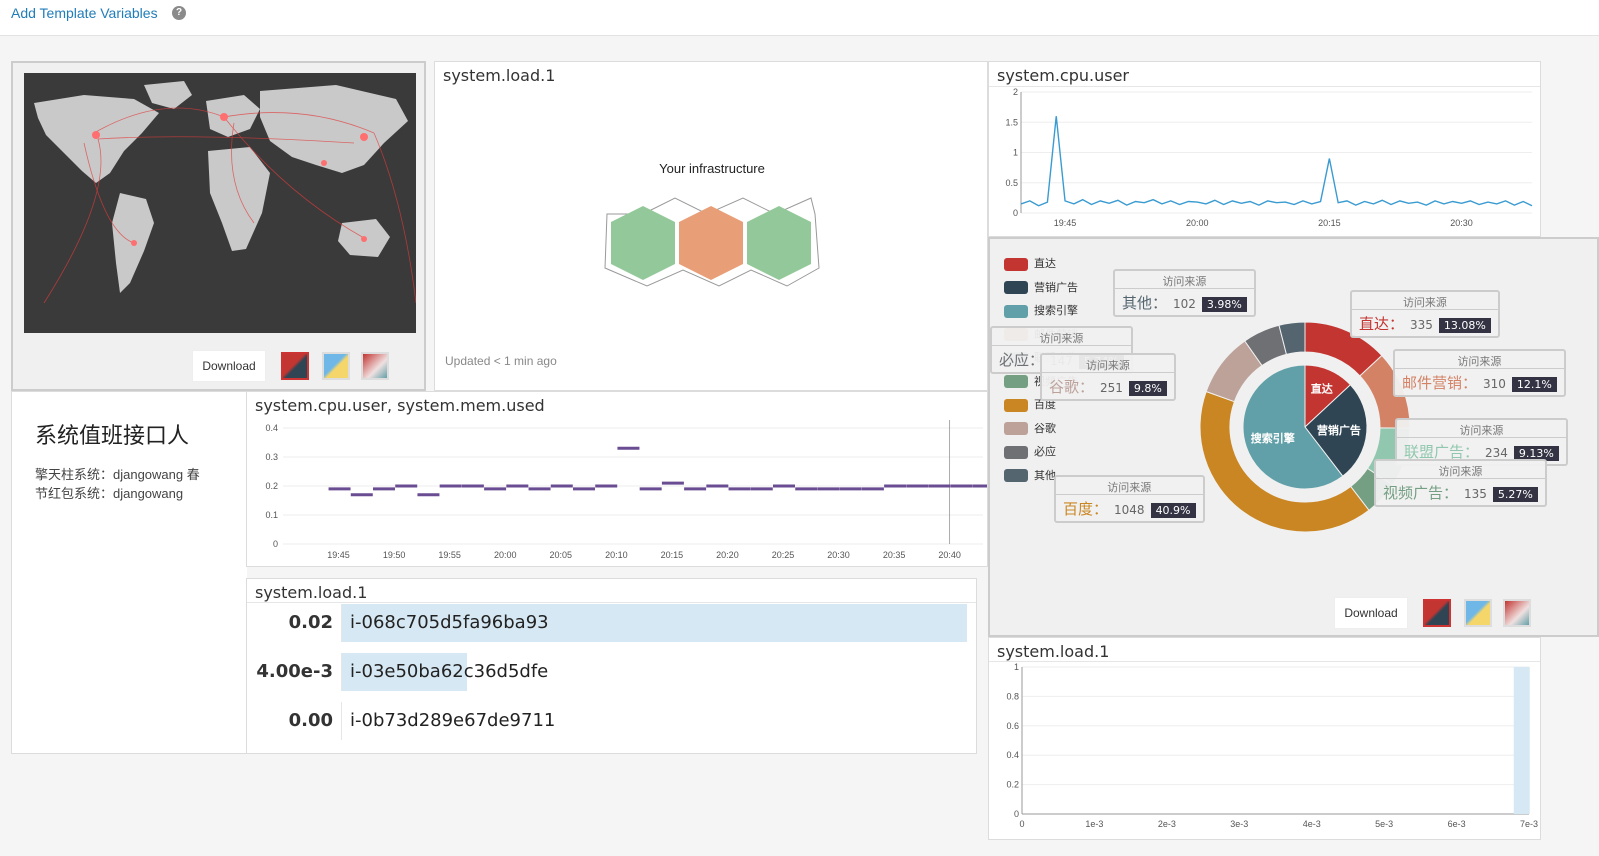 The image size is (1599, 856). Describe the element at coordinates (1264, 661) in the screenshot. I see `distribution-divider` at that location.